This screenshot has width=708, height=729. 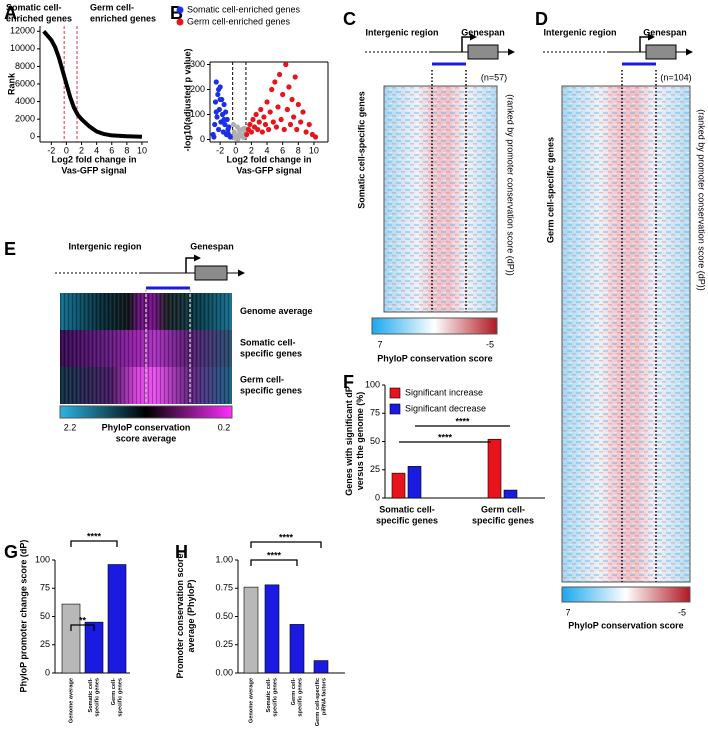 What do you see at coordinates (11, 552) in the screenshot?
I see `panel-label: G` at bounding box center [11, 552].